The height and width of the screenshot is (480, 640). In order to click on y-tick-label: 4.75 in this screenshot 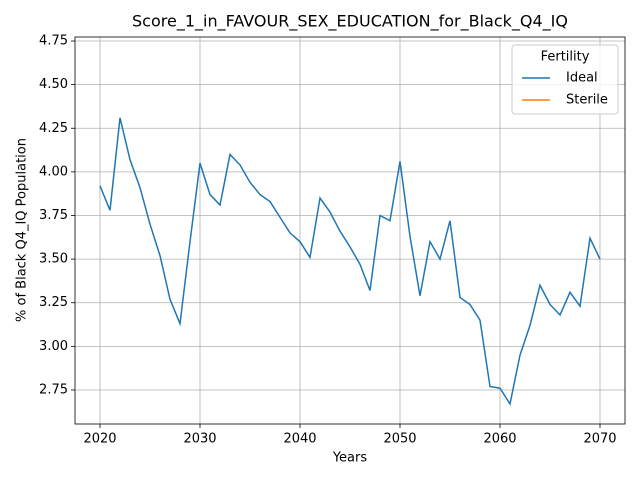, I will do `click(53, 41)`.